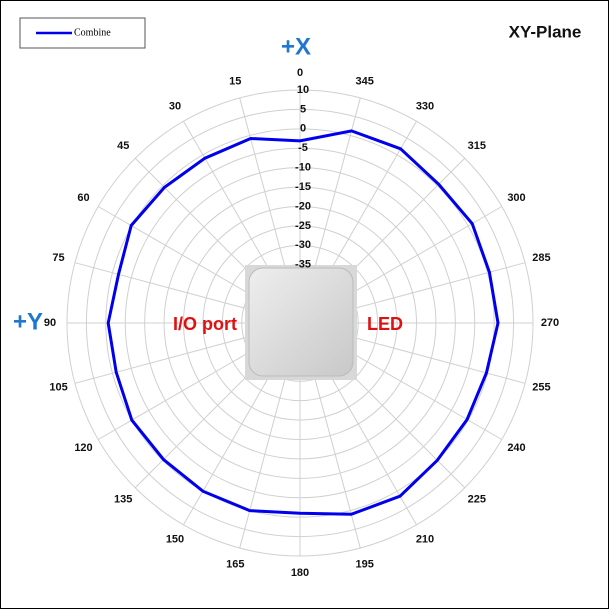 Image resolution: width=610 pixels, height=615 pixels. Describe the element at coordinates (425, 106) in the screenshot. I see `theta-tick-label: 330` at that location.